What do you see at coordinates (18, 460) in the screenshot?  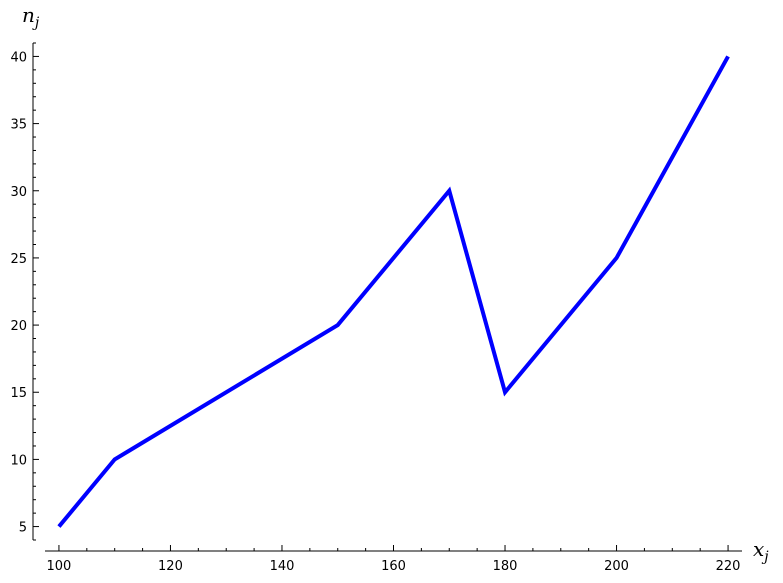 I see `y-tick-label: 10` at bounding box center [18, 460].